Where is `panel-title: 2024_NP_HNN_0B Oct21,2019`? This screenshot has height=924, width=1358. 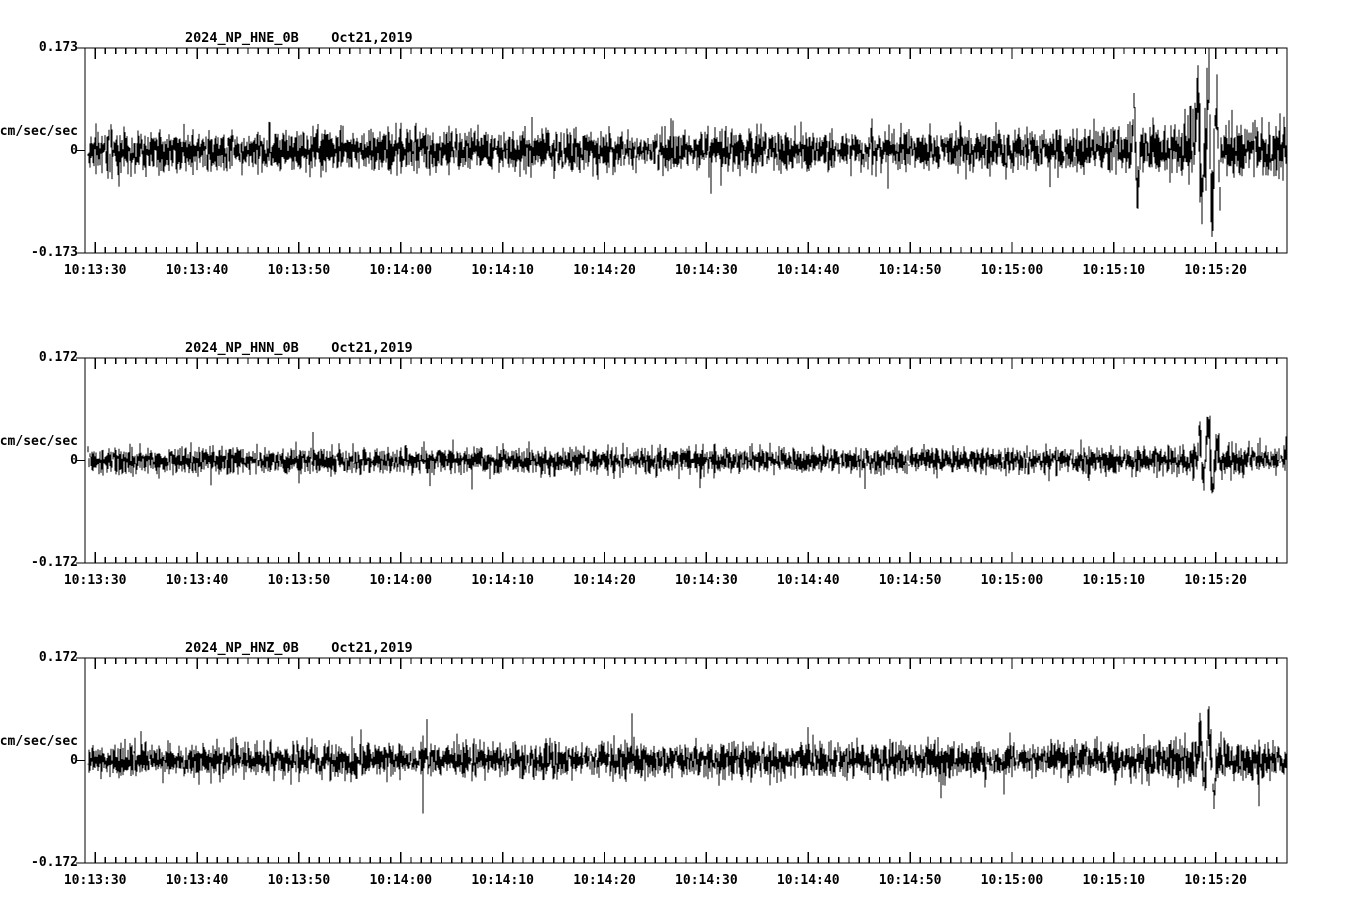
panel-title: 2024_NP_HNN_0B Oct21,2019 is located at coordinates (299, 348).